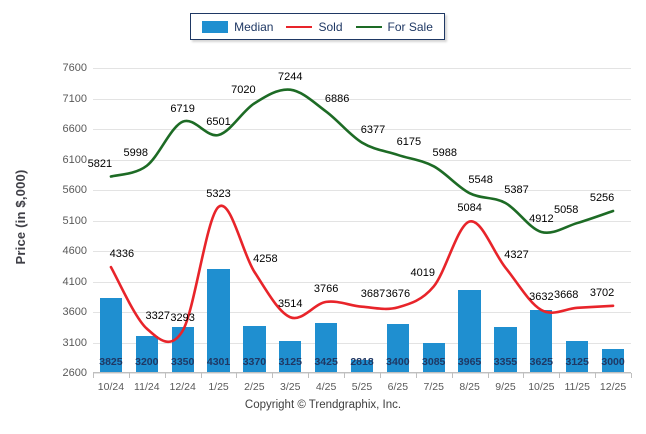 This screenshot has width=646, height=434. What do you see at coordinates (505, 387) in the screenshot?
I see `x-axis-tick-label: 9/25` at bounding box center [505, 387].